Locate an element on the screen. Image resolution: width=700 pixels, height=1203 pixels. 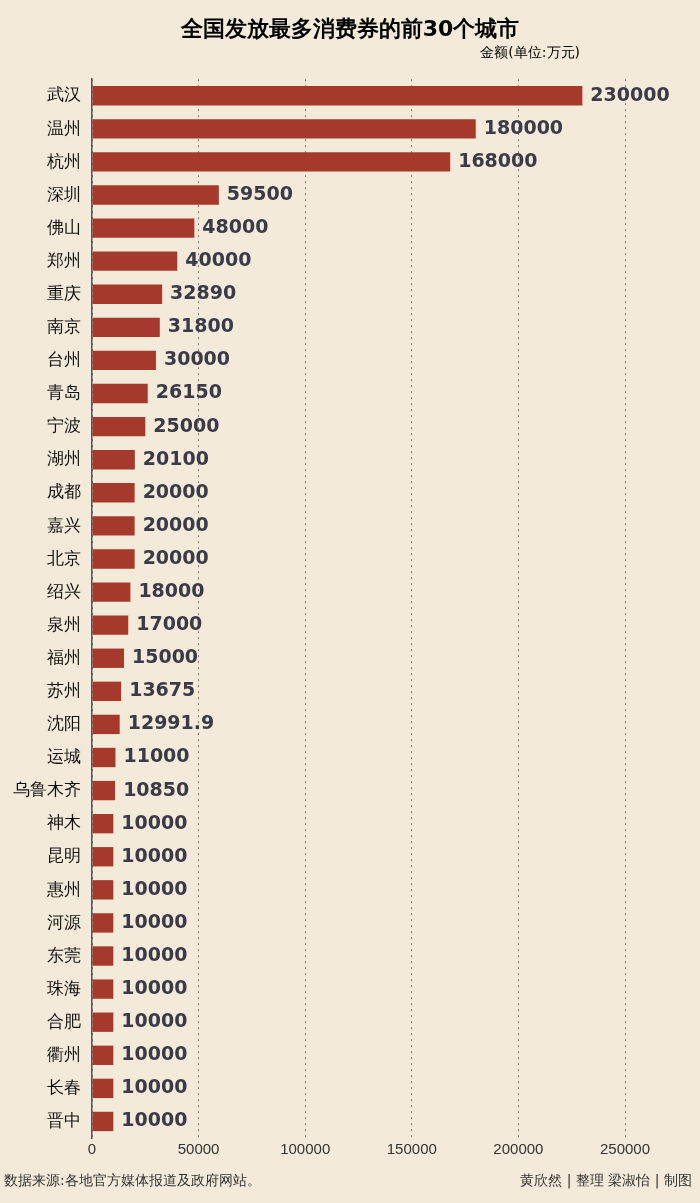
data-label: 17000 is located at coordinates (169, 623).